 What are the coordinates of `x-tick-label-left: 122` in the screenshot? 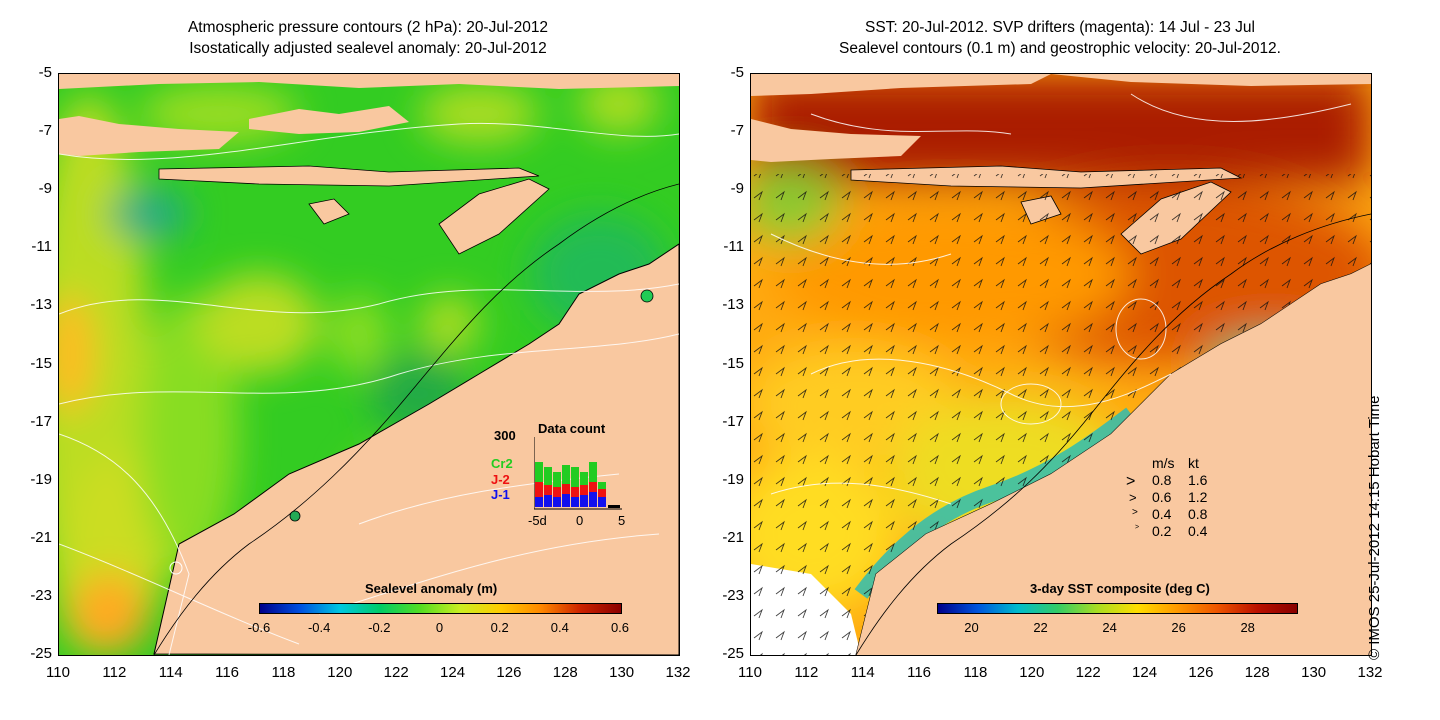 It's located at (396, 672).